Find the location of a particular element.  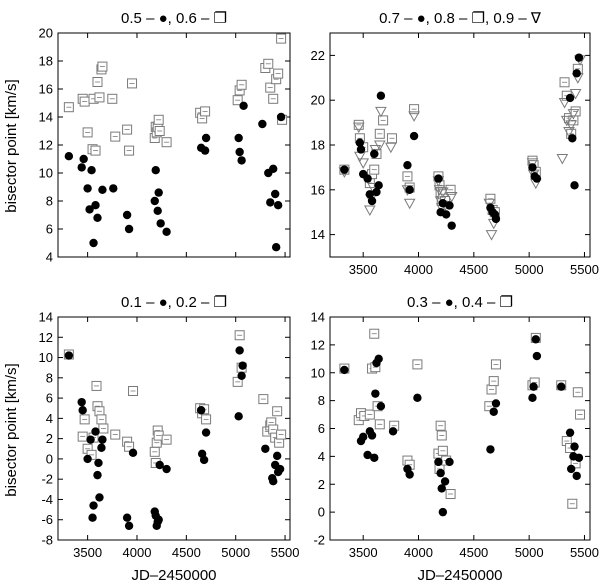

y-tick-label: 20 is located at coordinates (46, 33).